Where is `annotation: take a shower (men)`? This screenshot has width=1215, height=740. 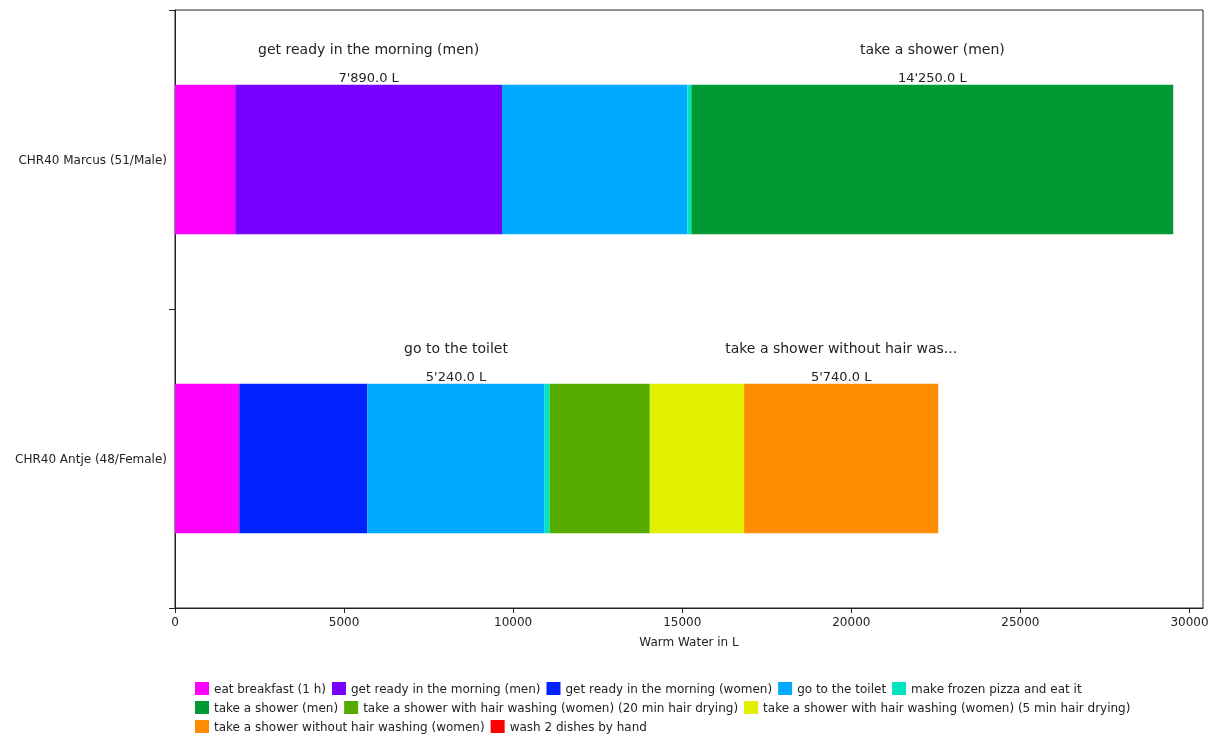
annotation: take a shower (men) is located at coordinates (932, 48).